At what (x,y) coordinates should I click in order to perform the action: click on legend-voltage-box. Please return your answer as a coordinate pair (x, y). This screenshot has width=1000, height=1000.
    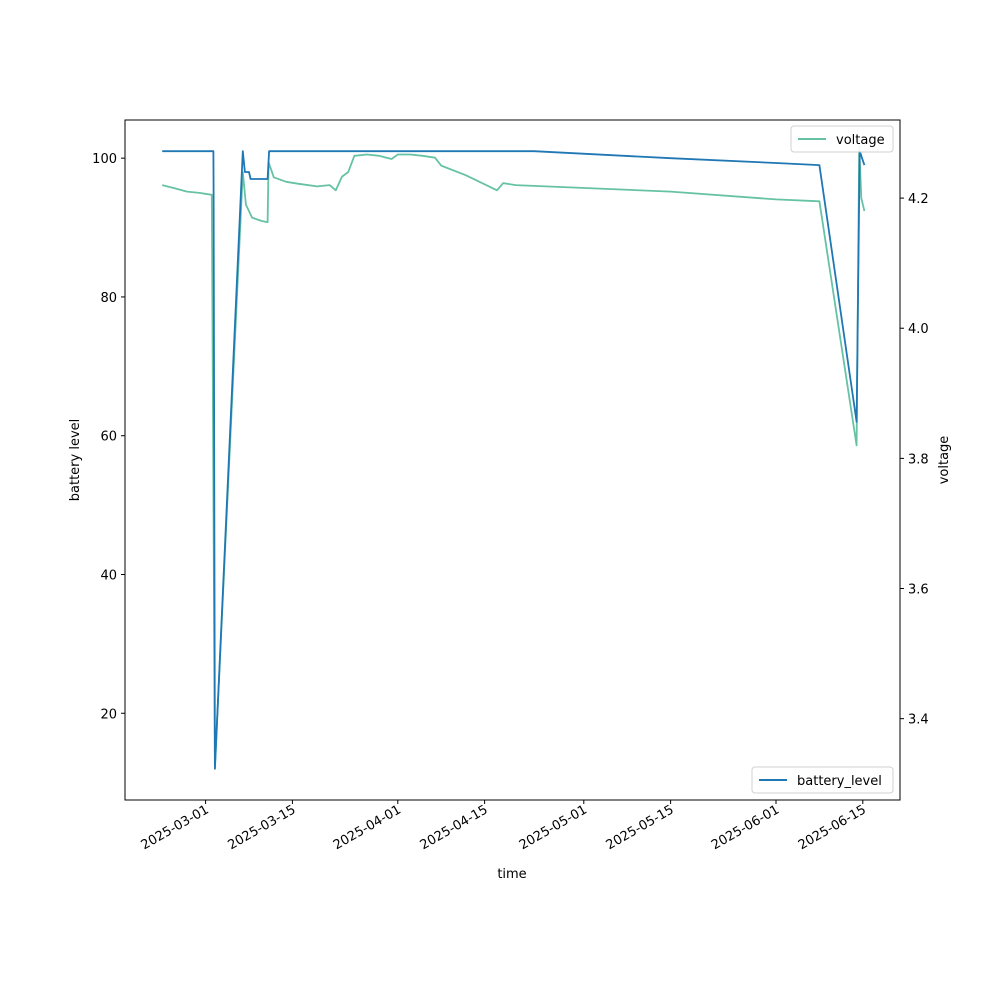
    Looking at the image, I should click on (842, 139).